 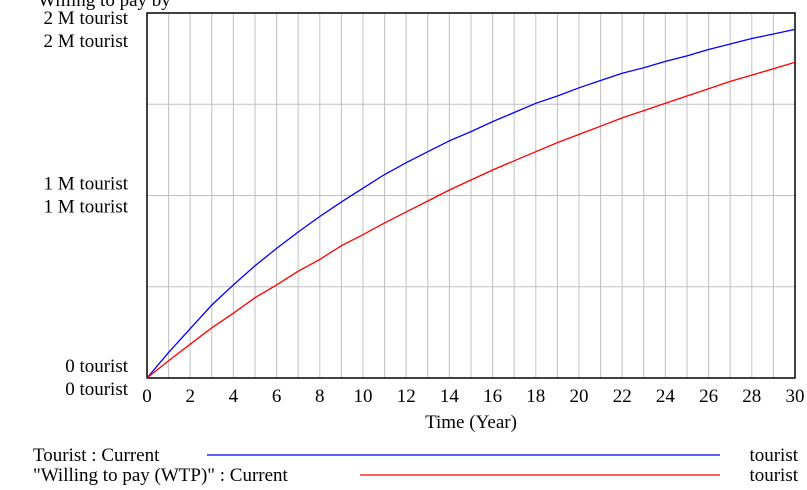 What do you see at coordinates (277, 396) in the screenshot?
I see `x-tick-label: 6` at bounding box center [277, 396].